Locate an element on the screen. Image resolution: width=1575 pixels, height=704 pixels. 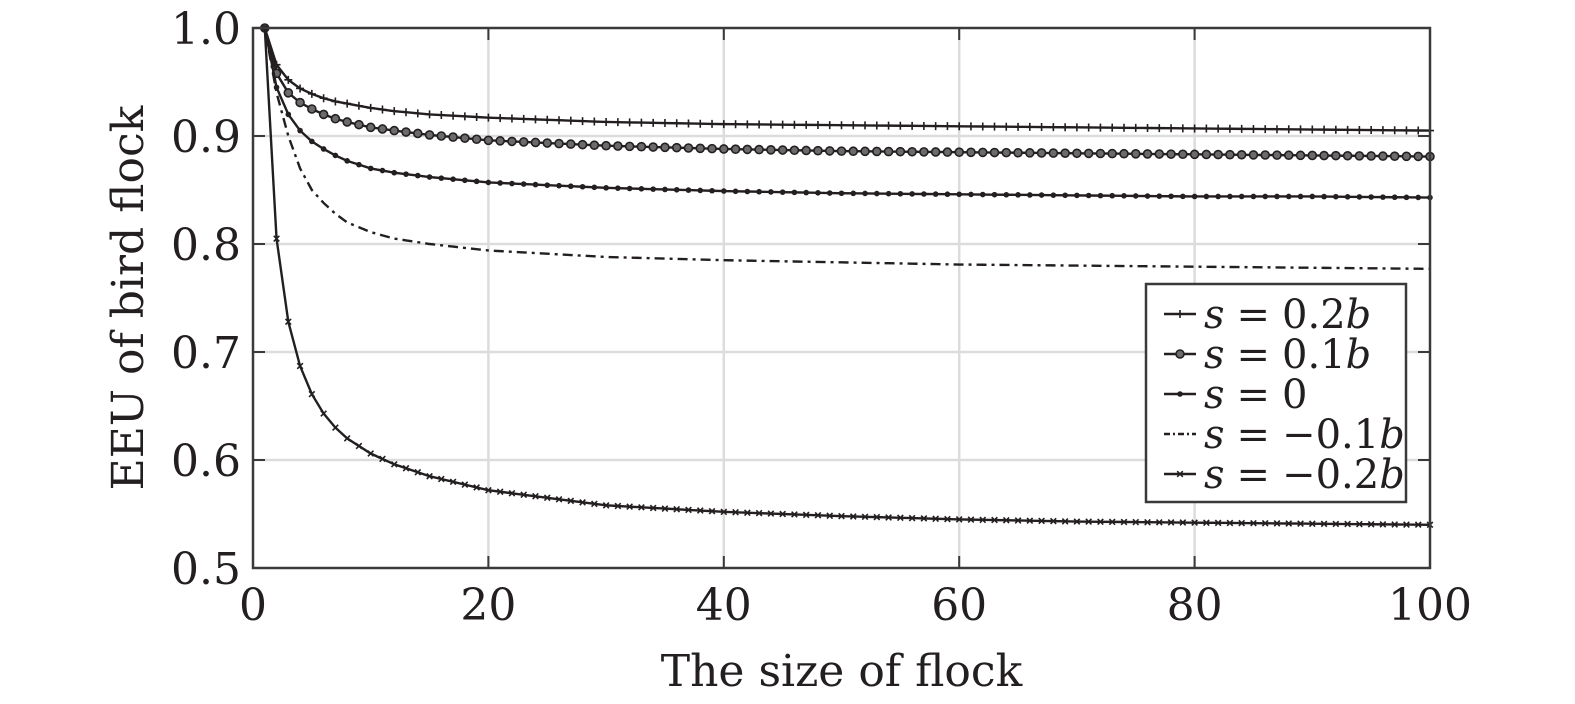
legend-label: s = 0 is located at coordinates (1256, 395).